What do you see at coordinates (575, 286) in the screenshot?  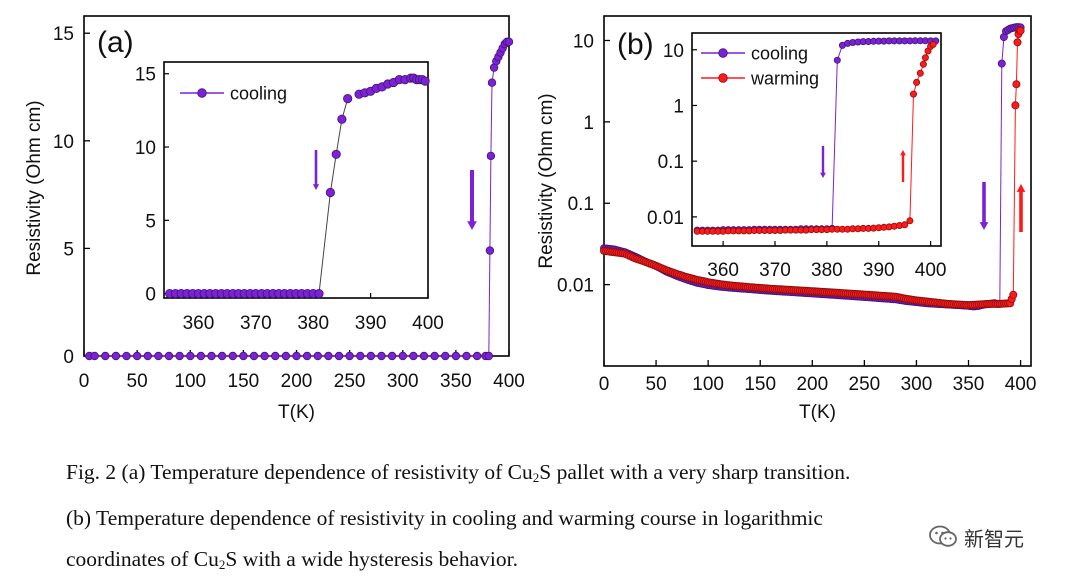 I see `panel-b-ytick-label: 0.01` at bounding box center [575, 286].